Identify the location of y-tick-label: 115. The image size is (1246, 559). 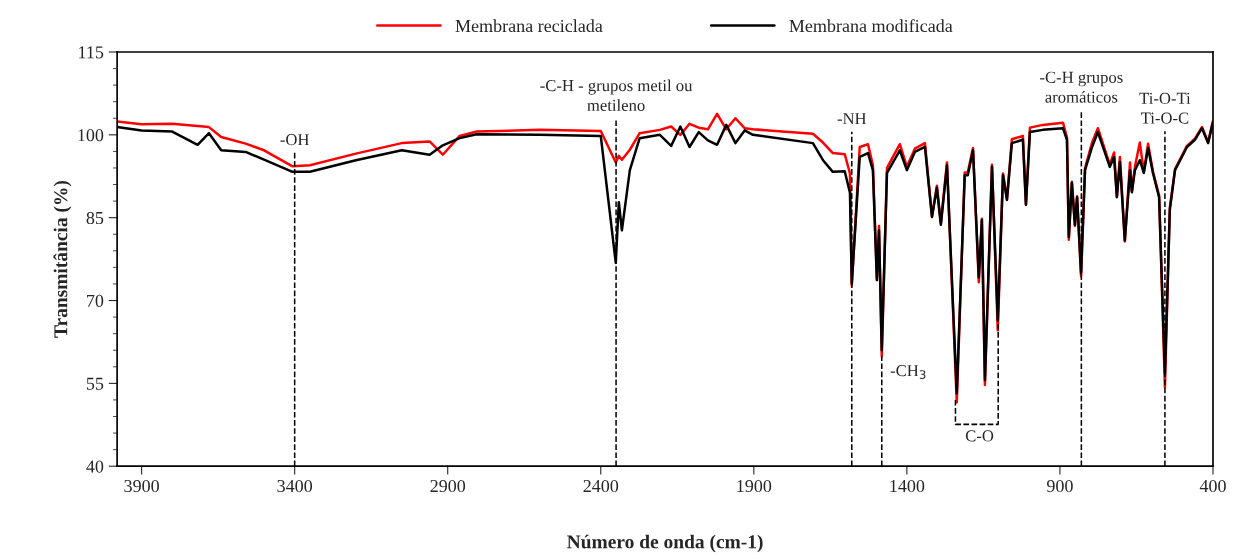
(91, 52).